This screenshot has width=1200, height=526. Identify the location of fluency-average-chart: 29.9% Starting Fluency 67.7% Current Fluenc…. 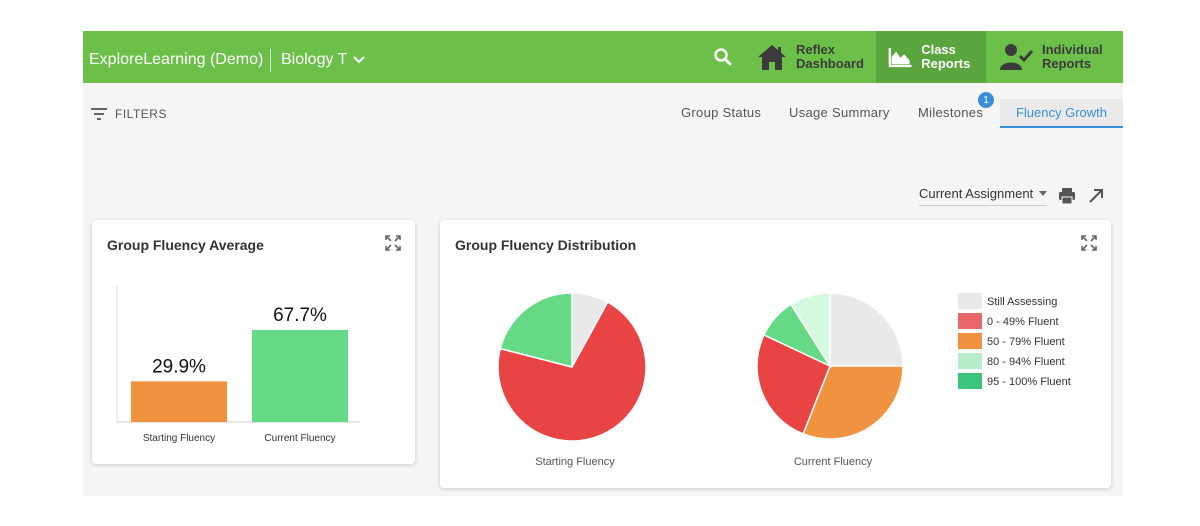
(238, 365).